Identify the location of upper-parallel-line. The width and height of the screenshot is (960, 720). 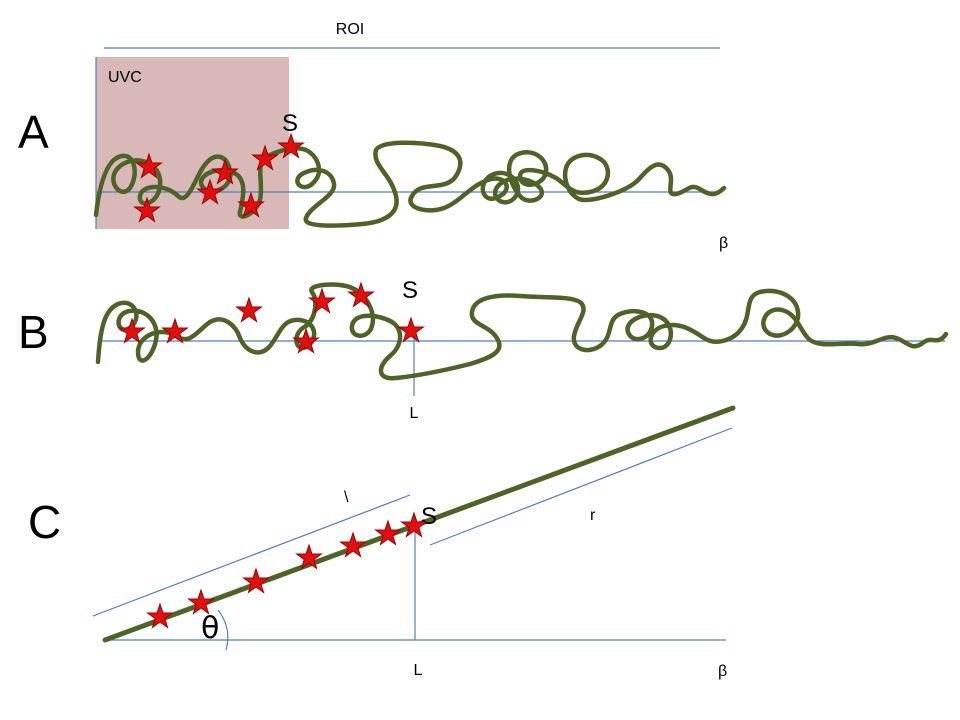
(251, 555).